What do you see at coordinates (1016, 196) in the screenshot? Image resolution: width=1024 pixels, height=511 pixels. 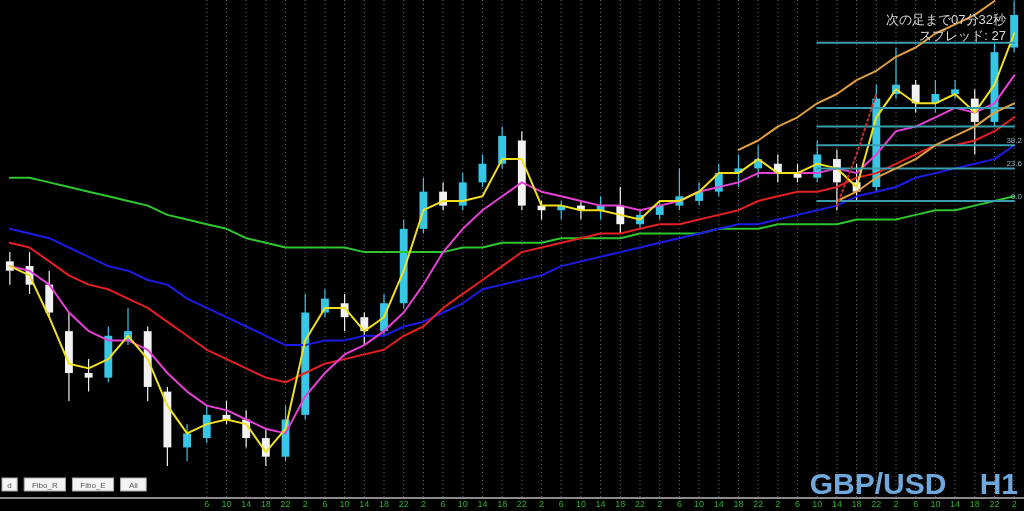 I see `annotation: 0.0` at bounding box center [1016, 196].